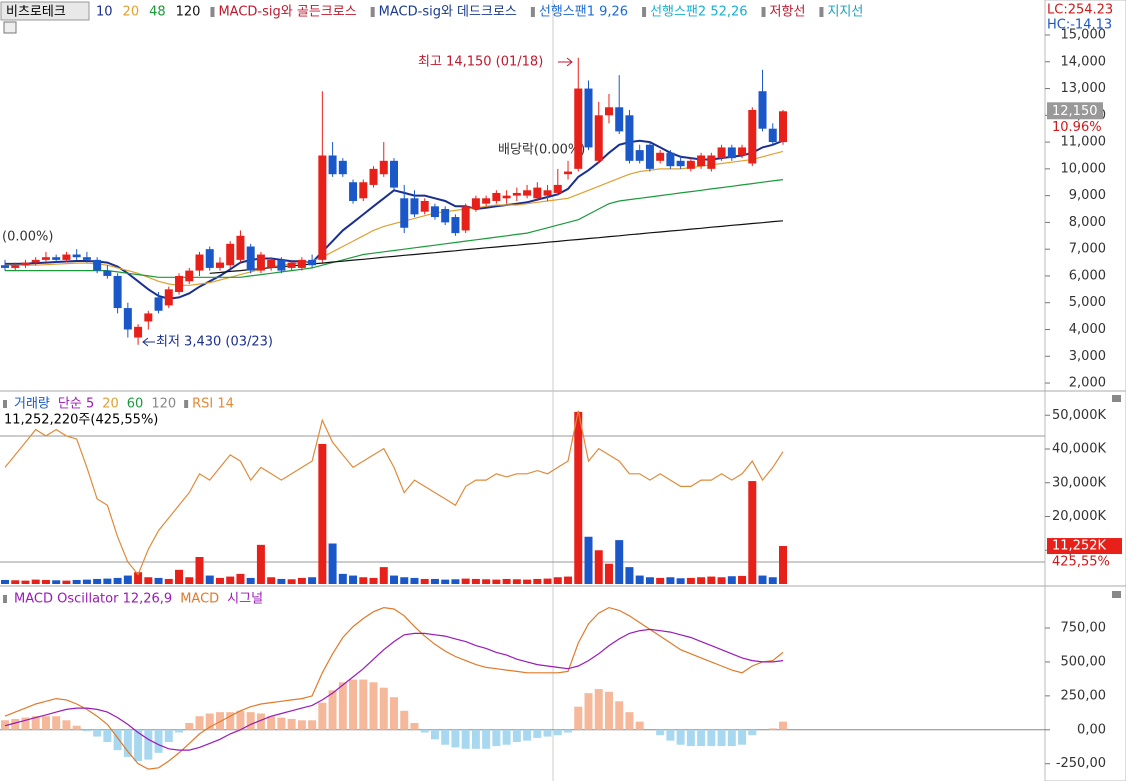 The width and height of the screenshot is (1126, 781). Describe the element at coordinates (1087, 356) in the screenshot. I see `y-tick-label: 3,000` at that location.